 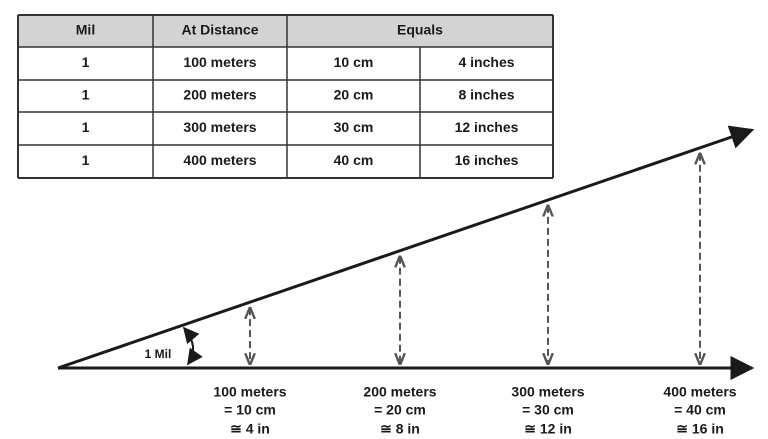 What do you see at coordinates (487, 127) in the screenshot?
I see `table-cell: 12 inches` at bounding box center [487, 127].